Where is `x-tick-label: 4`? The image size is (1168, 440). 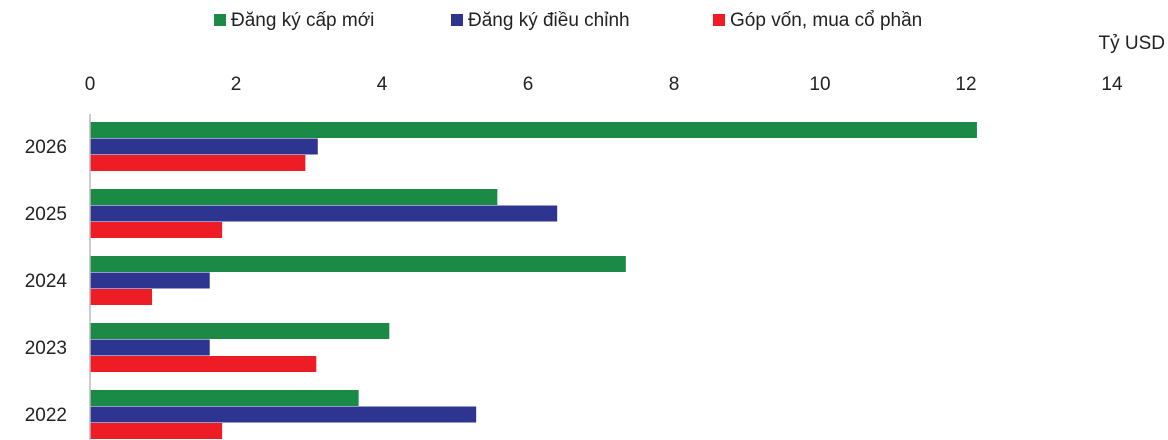
x-tick-label: 4 is located at coordinates (382, 84).